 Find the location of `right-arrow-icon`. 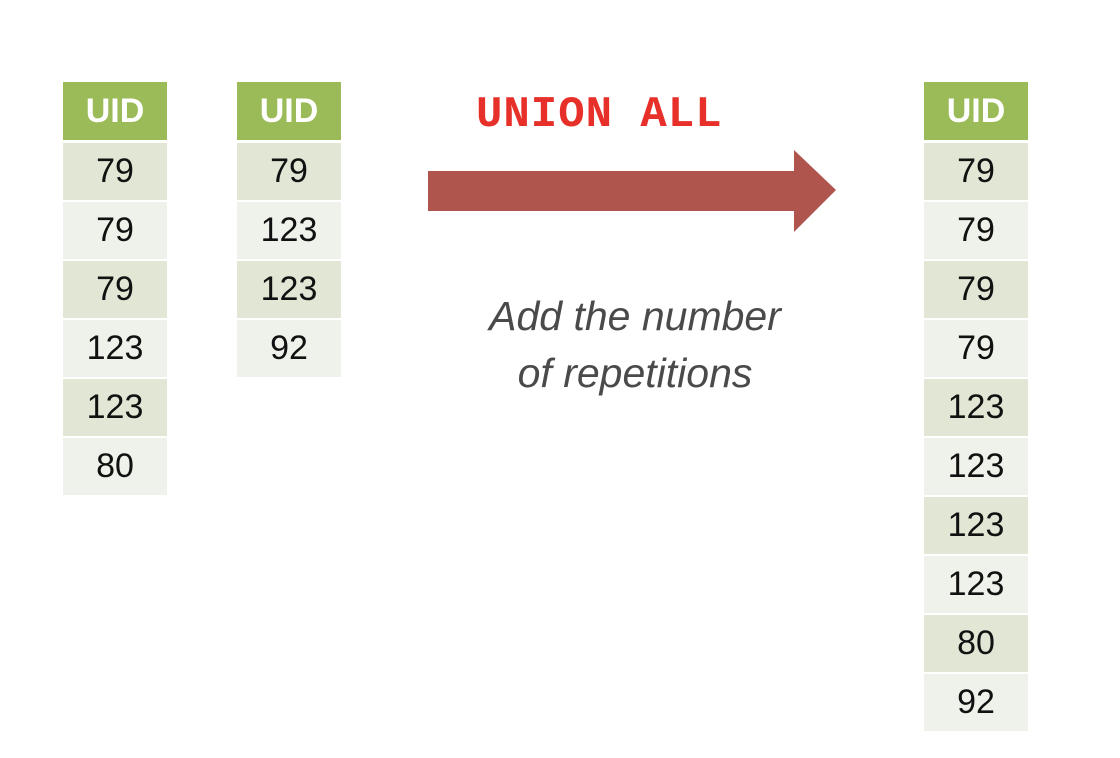

right-arrow-icon is located at coordinates (632, 191).